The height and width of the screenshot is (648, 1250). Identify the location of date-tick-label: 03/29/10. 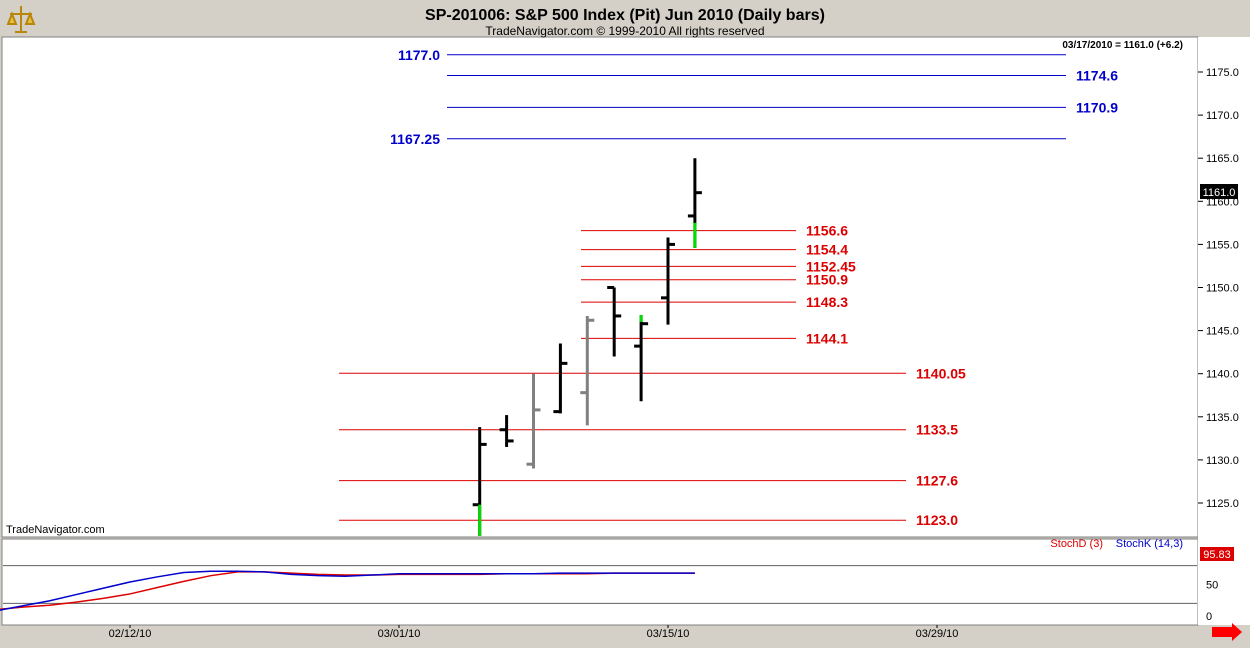
(937, 634).